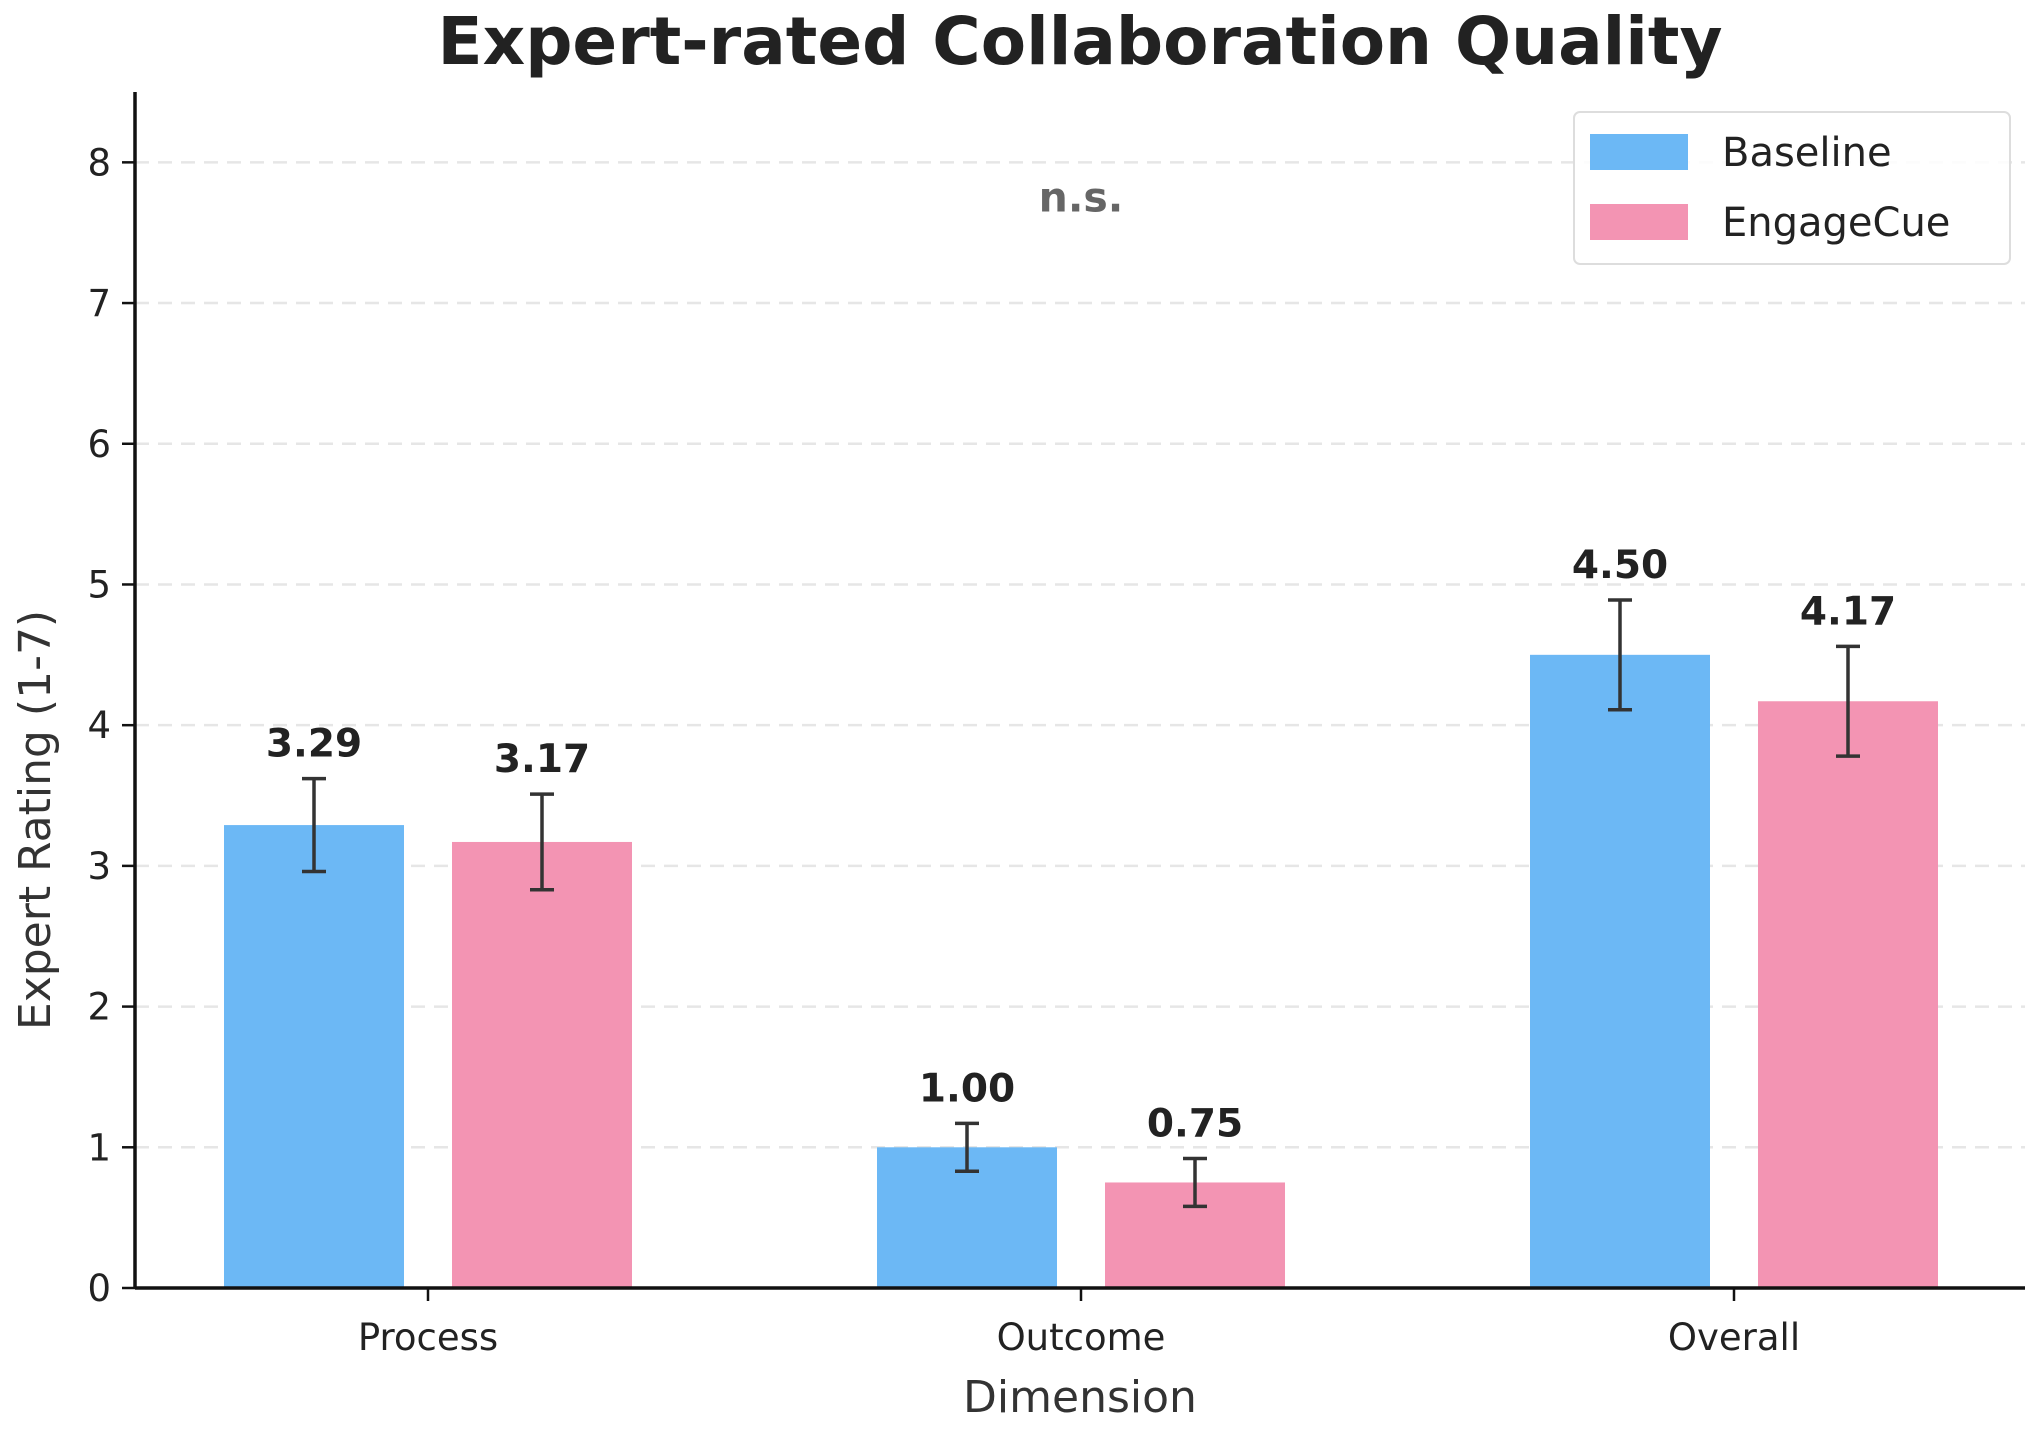  I want to click on y-tick-label: 2, so click(99, 1007).